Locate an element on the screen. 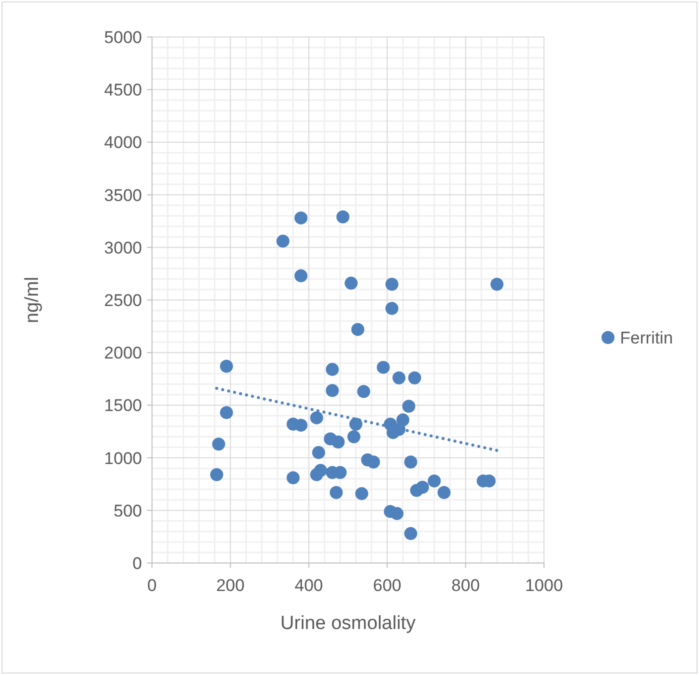 The width and height of the screenshot is (699, 675). x-tick-label: 400 is located at coordinates (308, 585).